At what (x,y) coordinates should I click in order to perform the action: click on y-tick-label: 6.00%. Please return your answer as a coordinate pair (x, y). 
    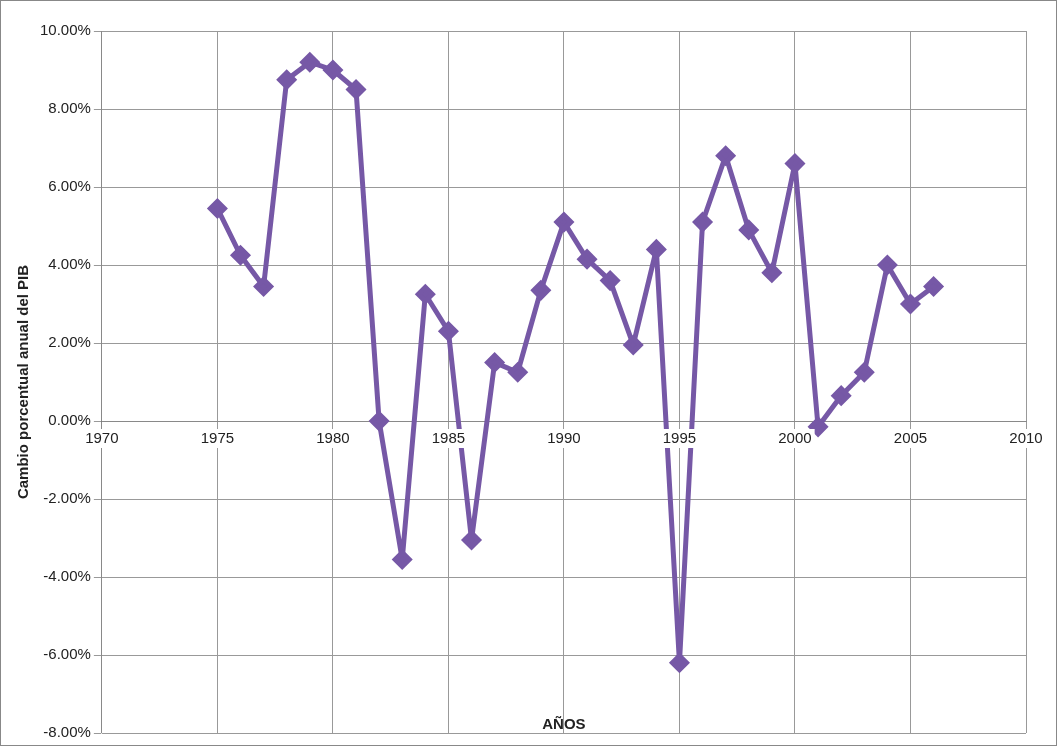
    Looking at the image, I should click on (69, 186).